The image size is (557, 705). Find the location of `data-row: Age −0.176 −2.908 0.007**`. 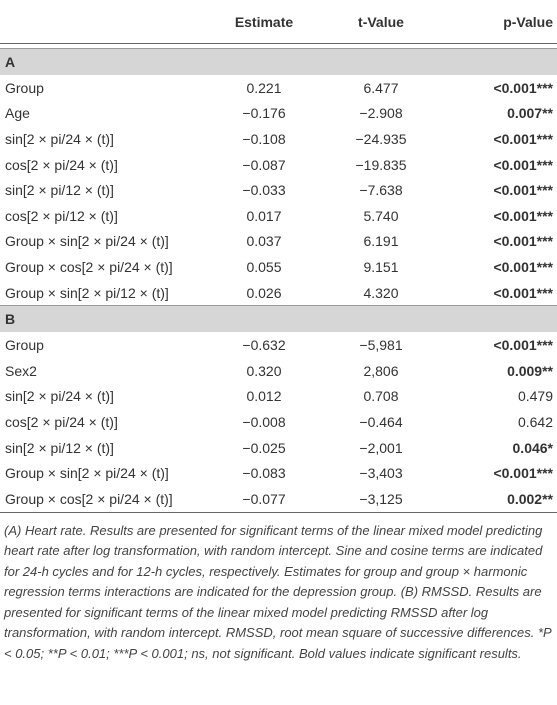

data-row: Age −0.176 −2.908 0.007** is located at coordinates (278, 114).